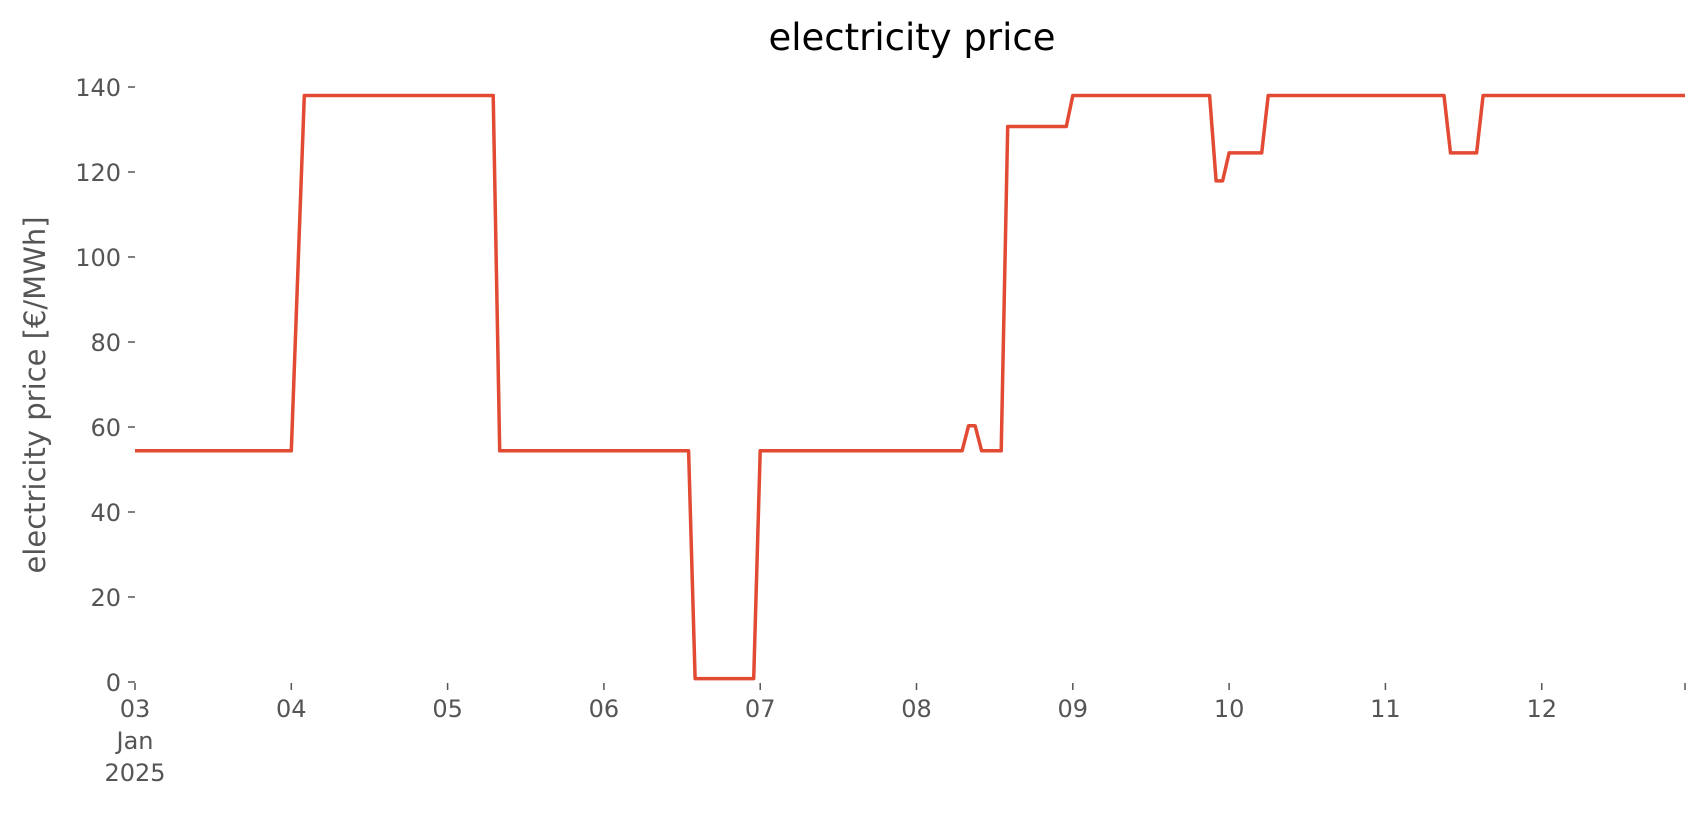 The height and width of the screenshot is (815, 1706). What do you see at coordinates (105, 428) in the screenshot?
I see `y-tick-label: 60` at bounding box center [105, 428].